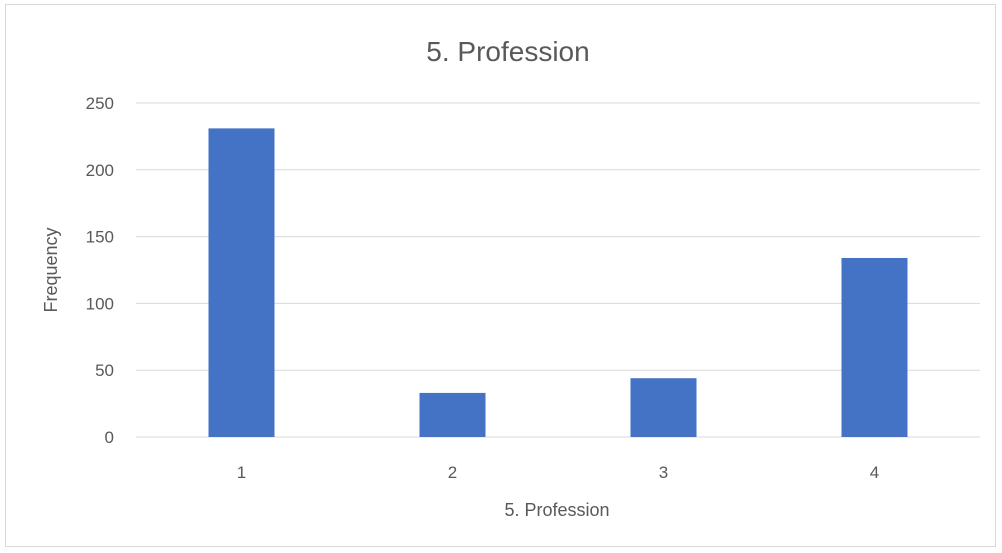 This screenshot has height=553, width=1002. Describe the element at coordinates (507, 51) in the screenshot. I see `chart-title: 5. Profession` at that location.